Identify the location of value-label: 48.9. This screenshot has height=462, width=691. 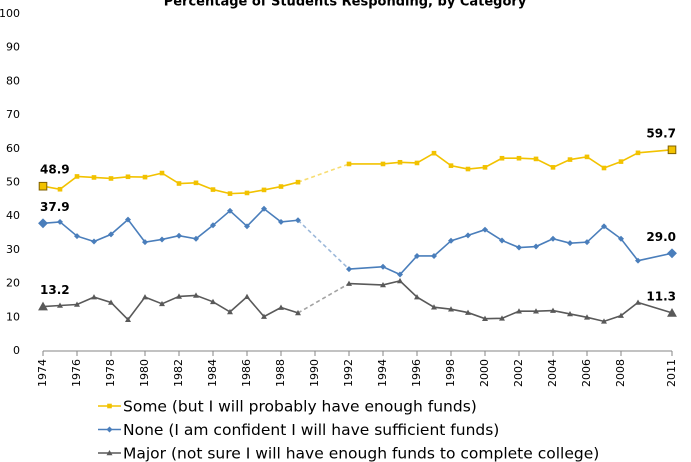
(55, 170).